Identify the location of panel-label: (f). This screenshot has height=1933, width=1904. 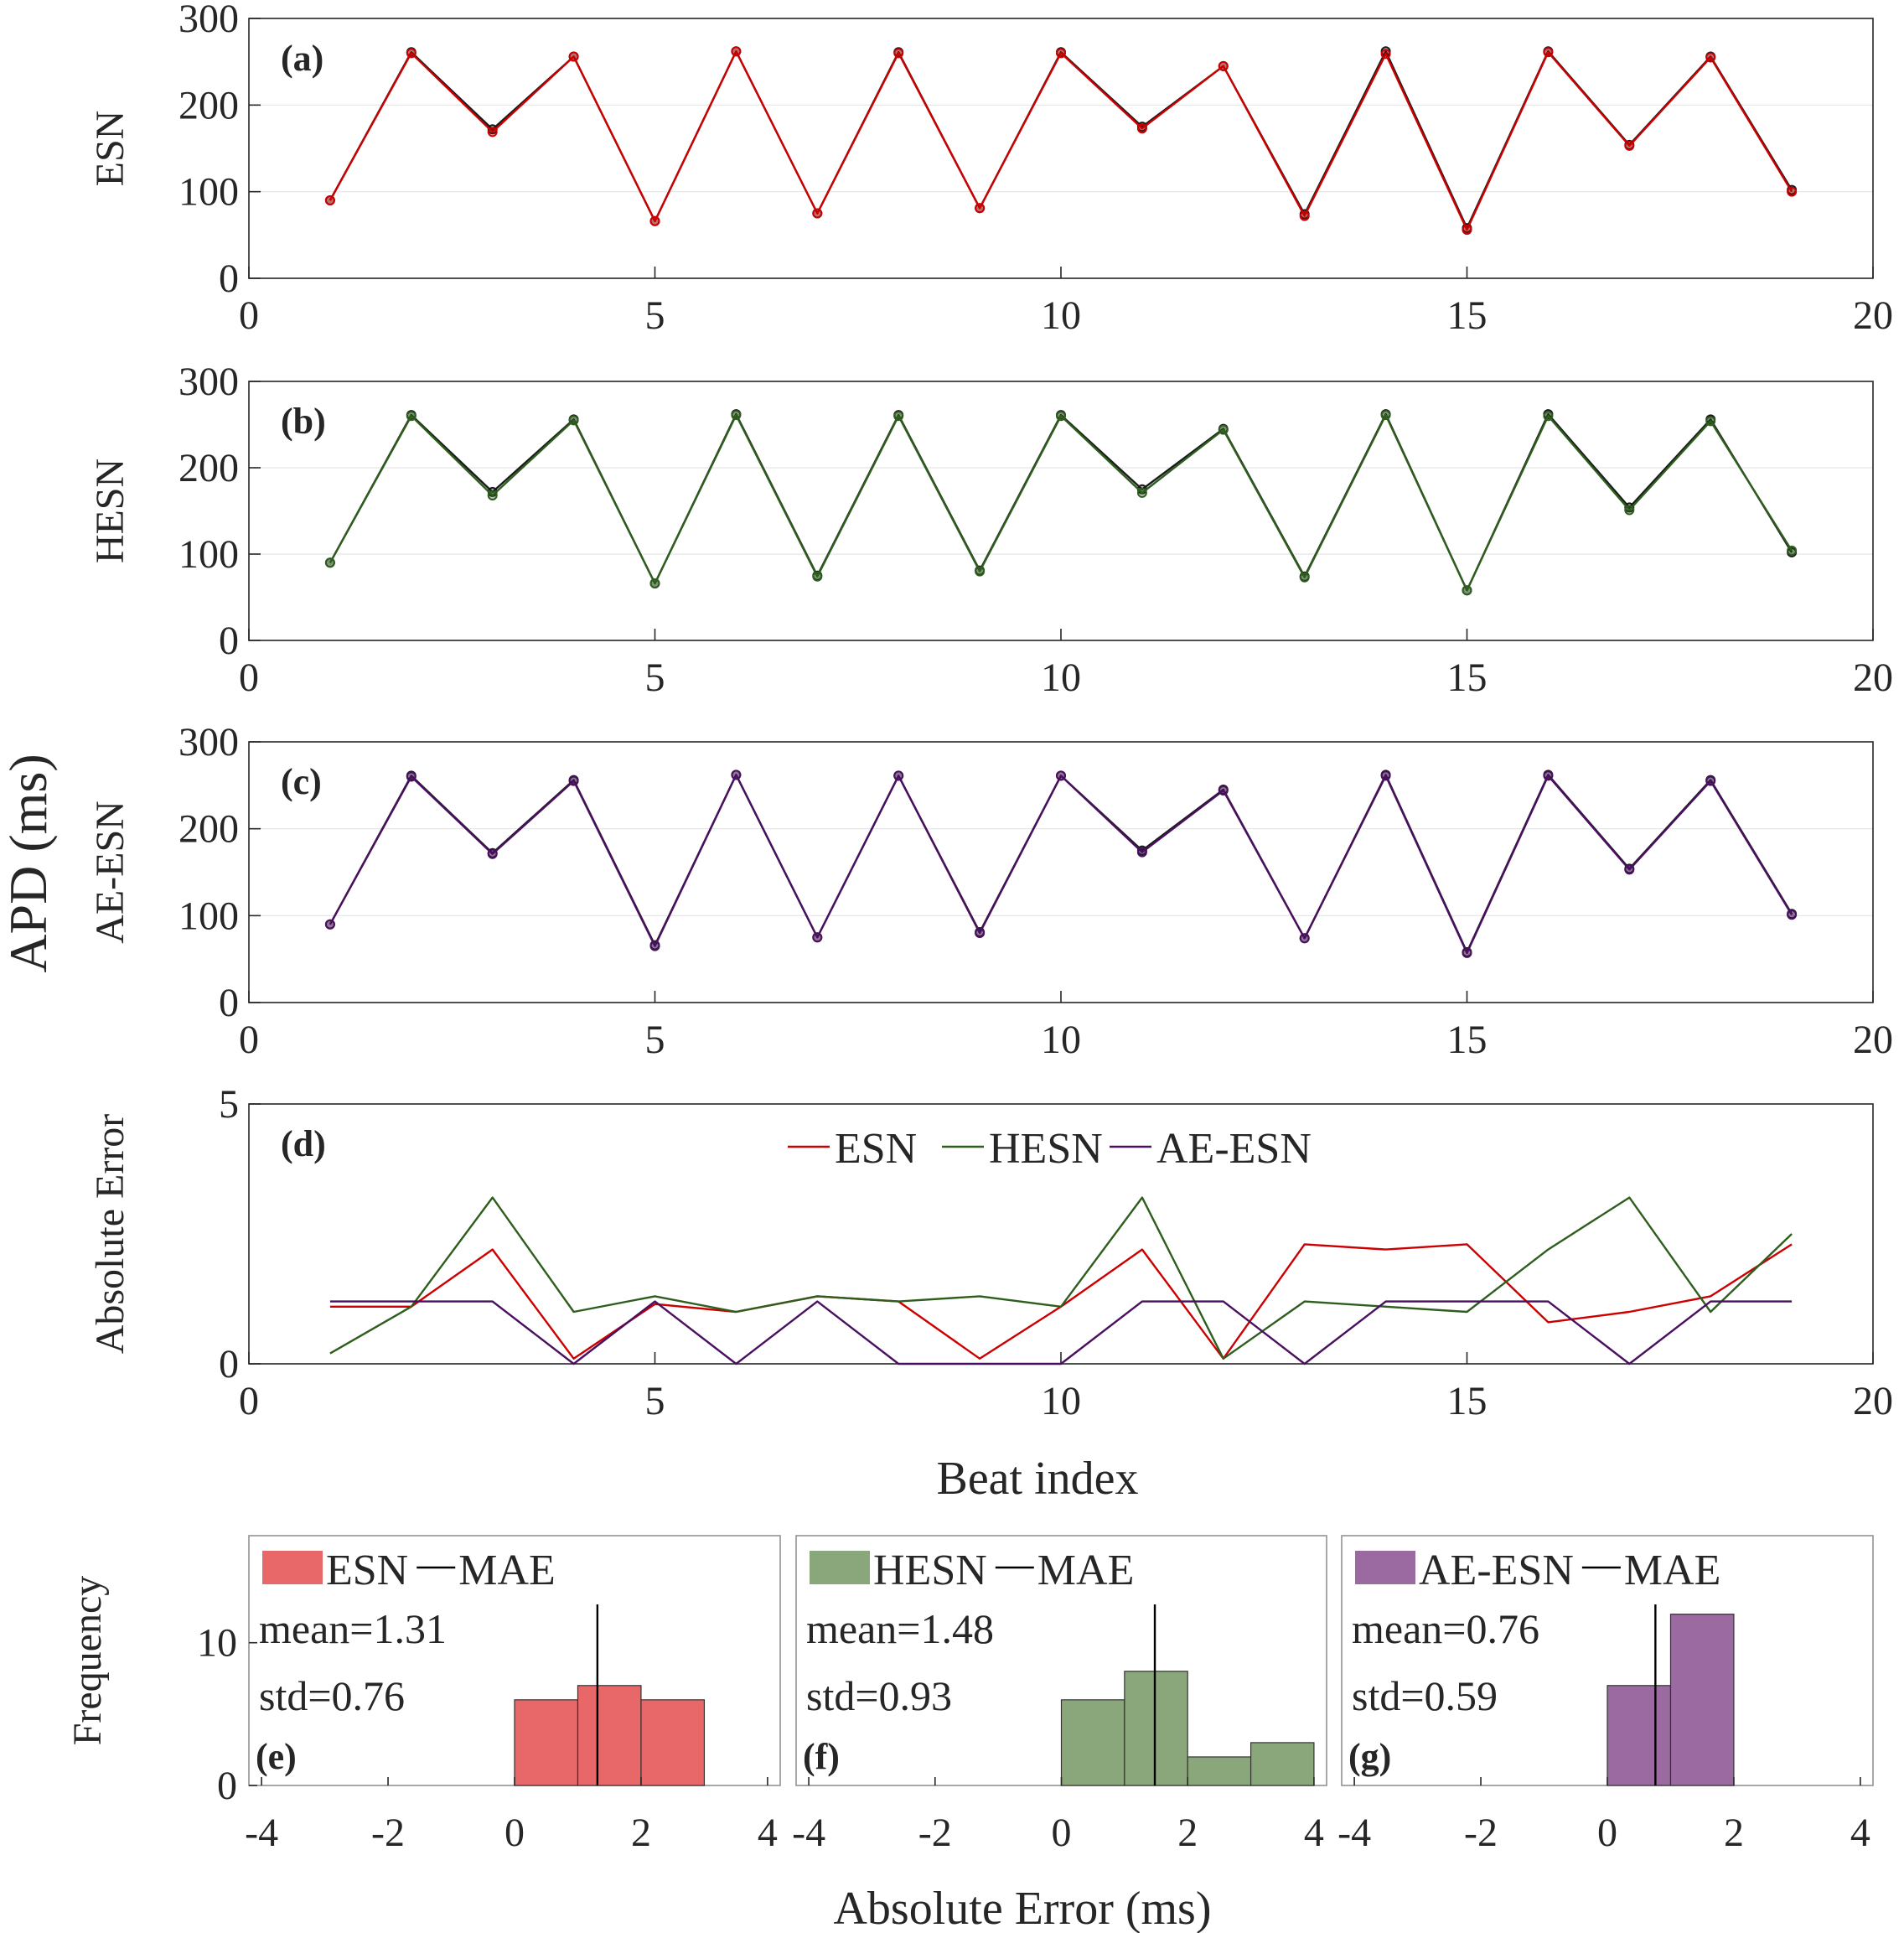
(821, 1756).